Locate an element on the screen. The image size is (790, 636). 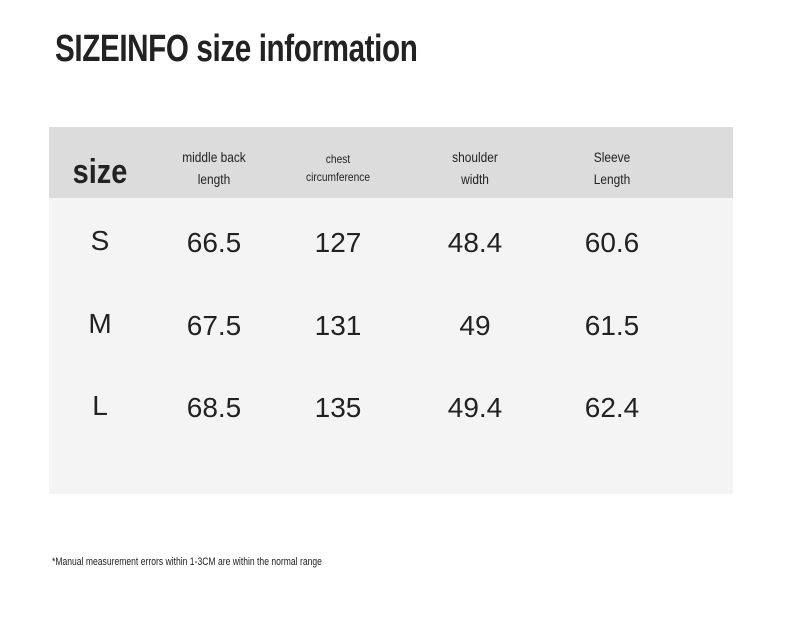
header-cell: size is located at coordinates (100, 172).